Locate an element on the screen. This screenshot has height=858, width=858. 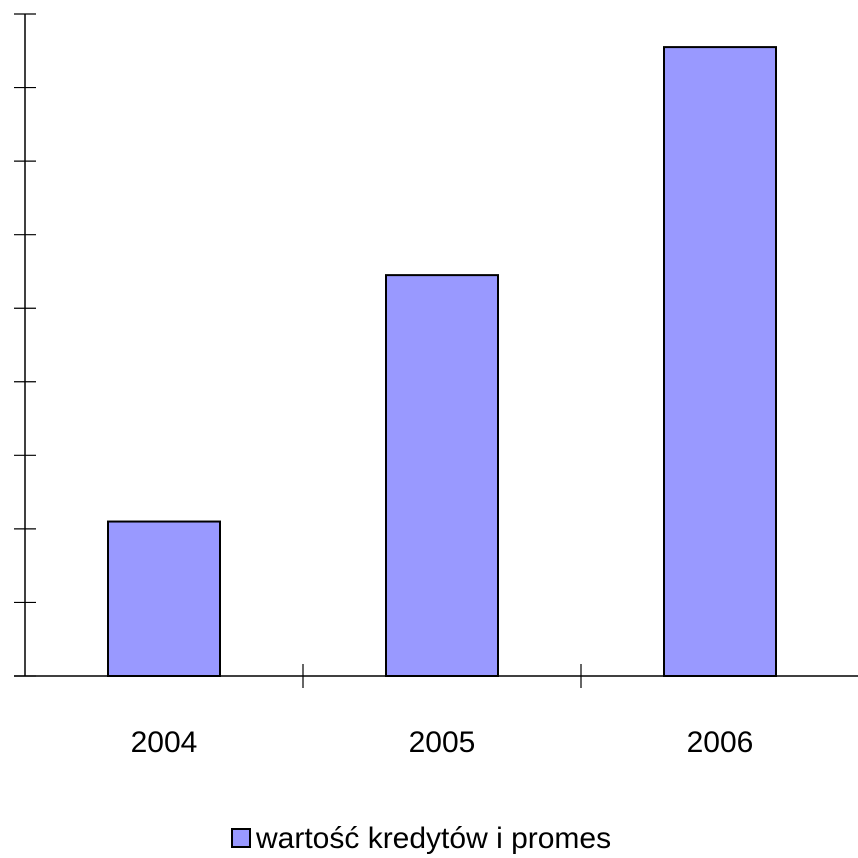
x-tick-label-2005: 2005 is located at coordinates (442, 742).